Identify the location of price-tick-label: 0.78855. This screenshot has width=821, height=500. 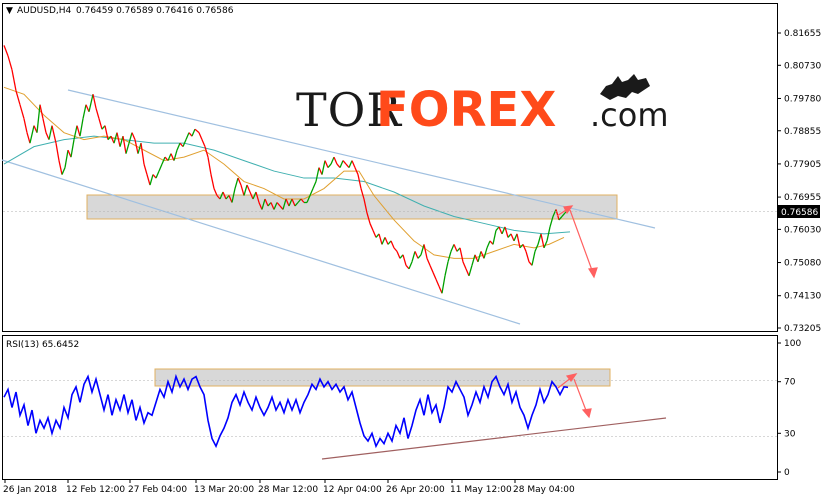
(802, 132).